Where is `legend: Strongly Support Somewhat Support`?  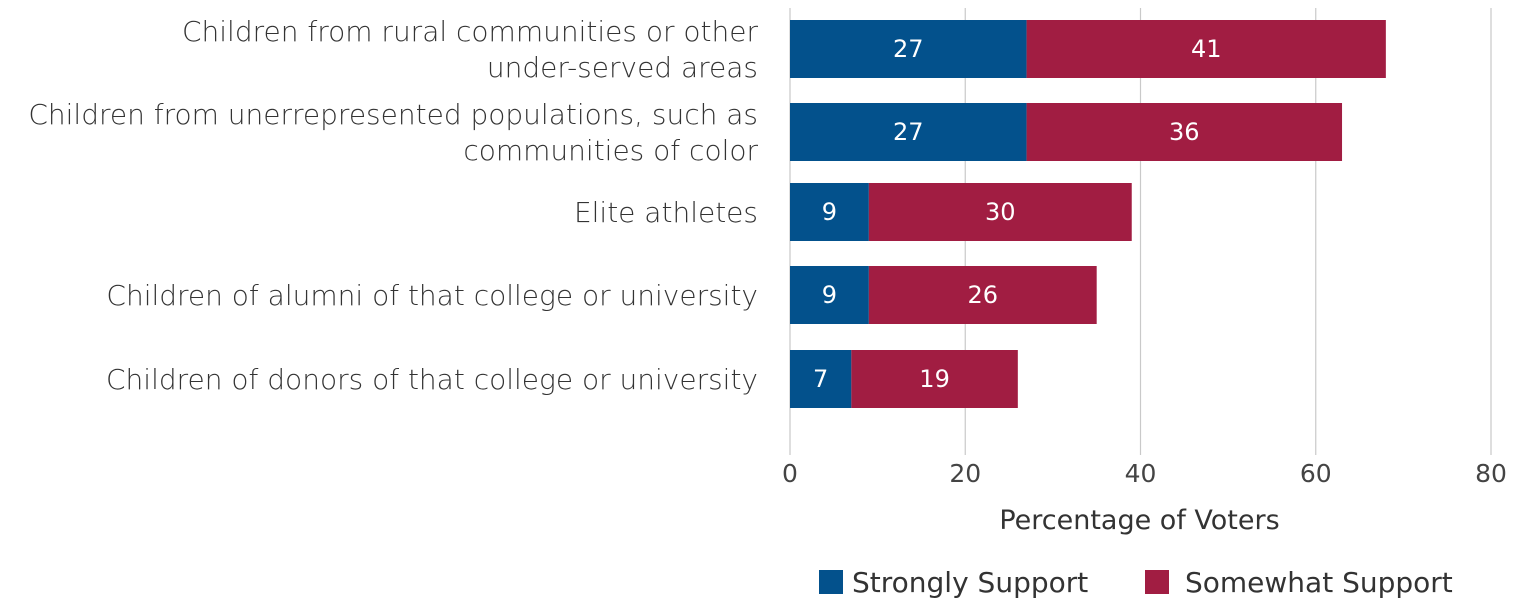 legend: Strongly Support Somewhat Support is located at coordinates (1136, 582).